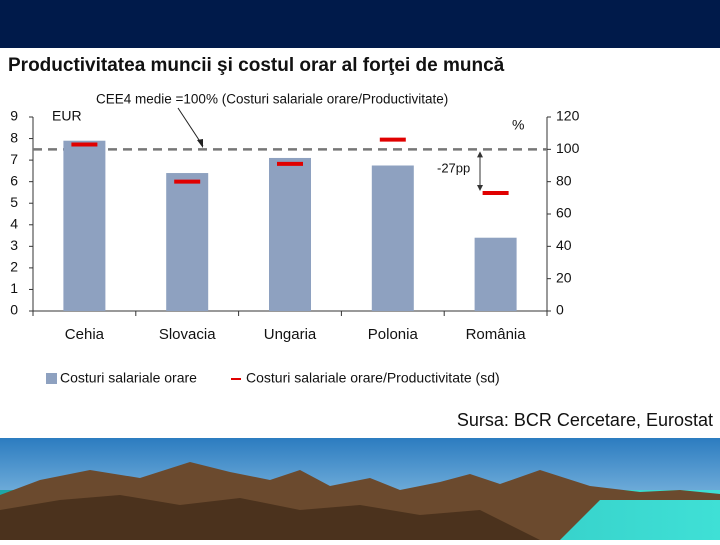 The image size is (720, 545). I want to click on y2-tick-label: 0, so click(560, 310).